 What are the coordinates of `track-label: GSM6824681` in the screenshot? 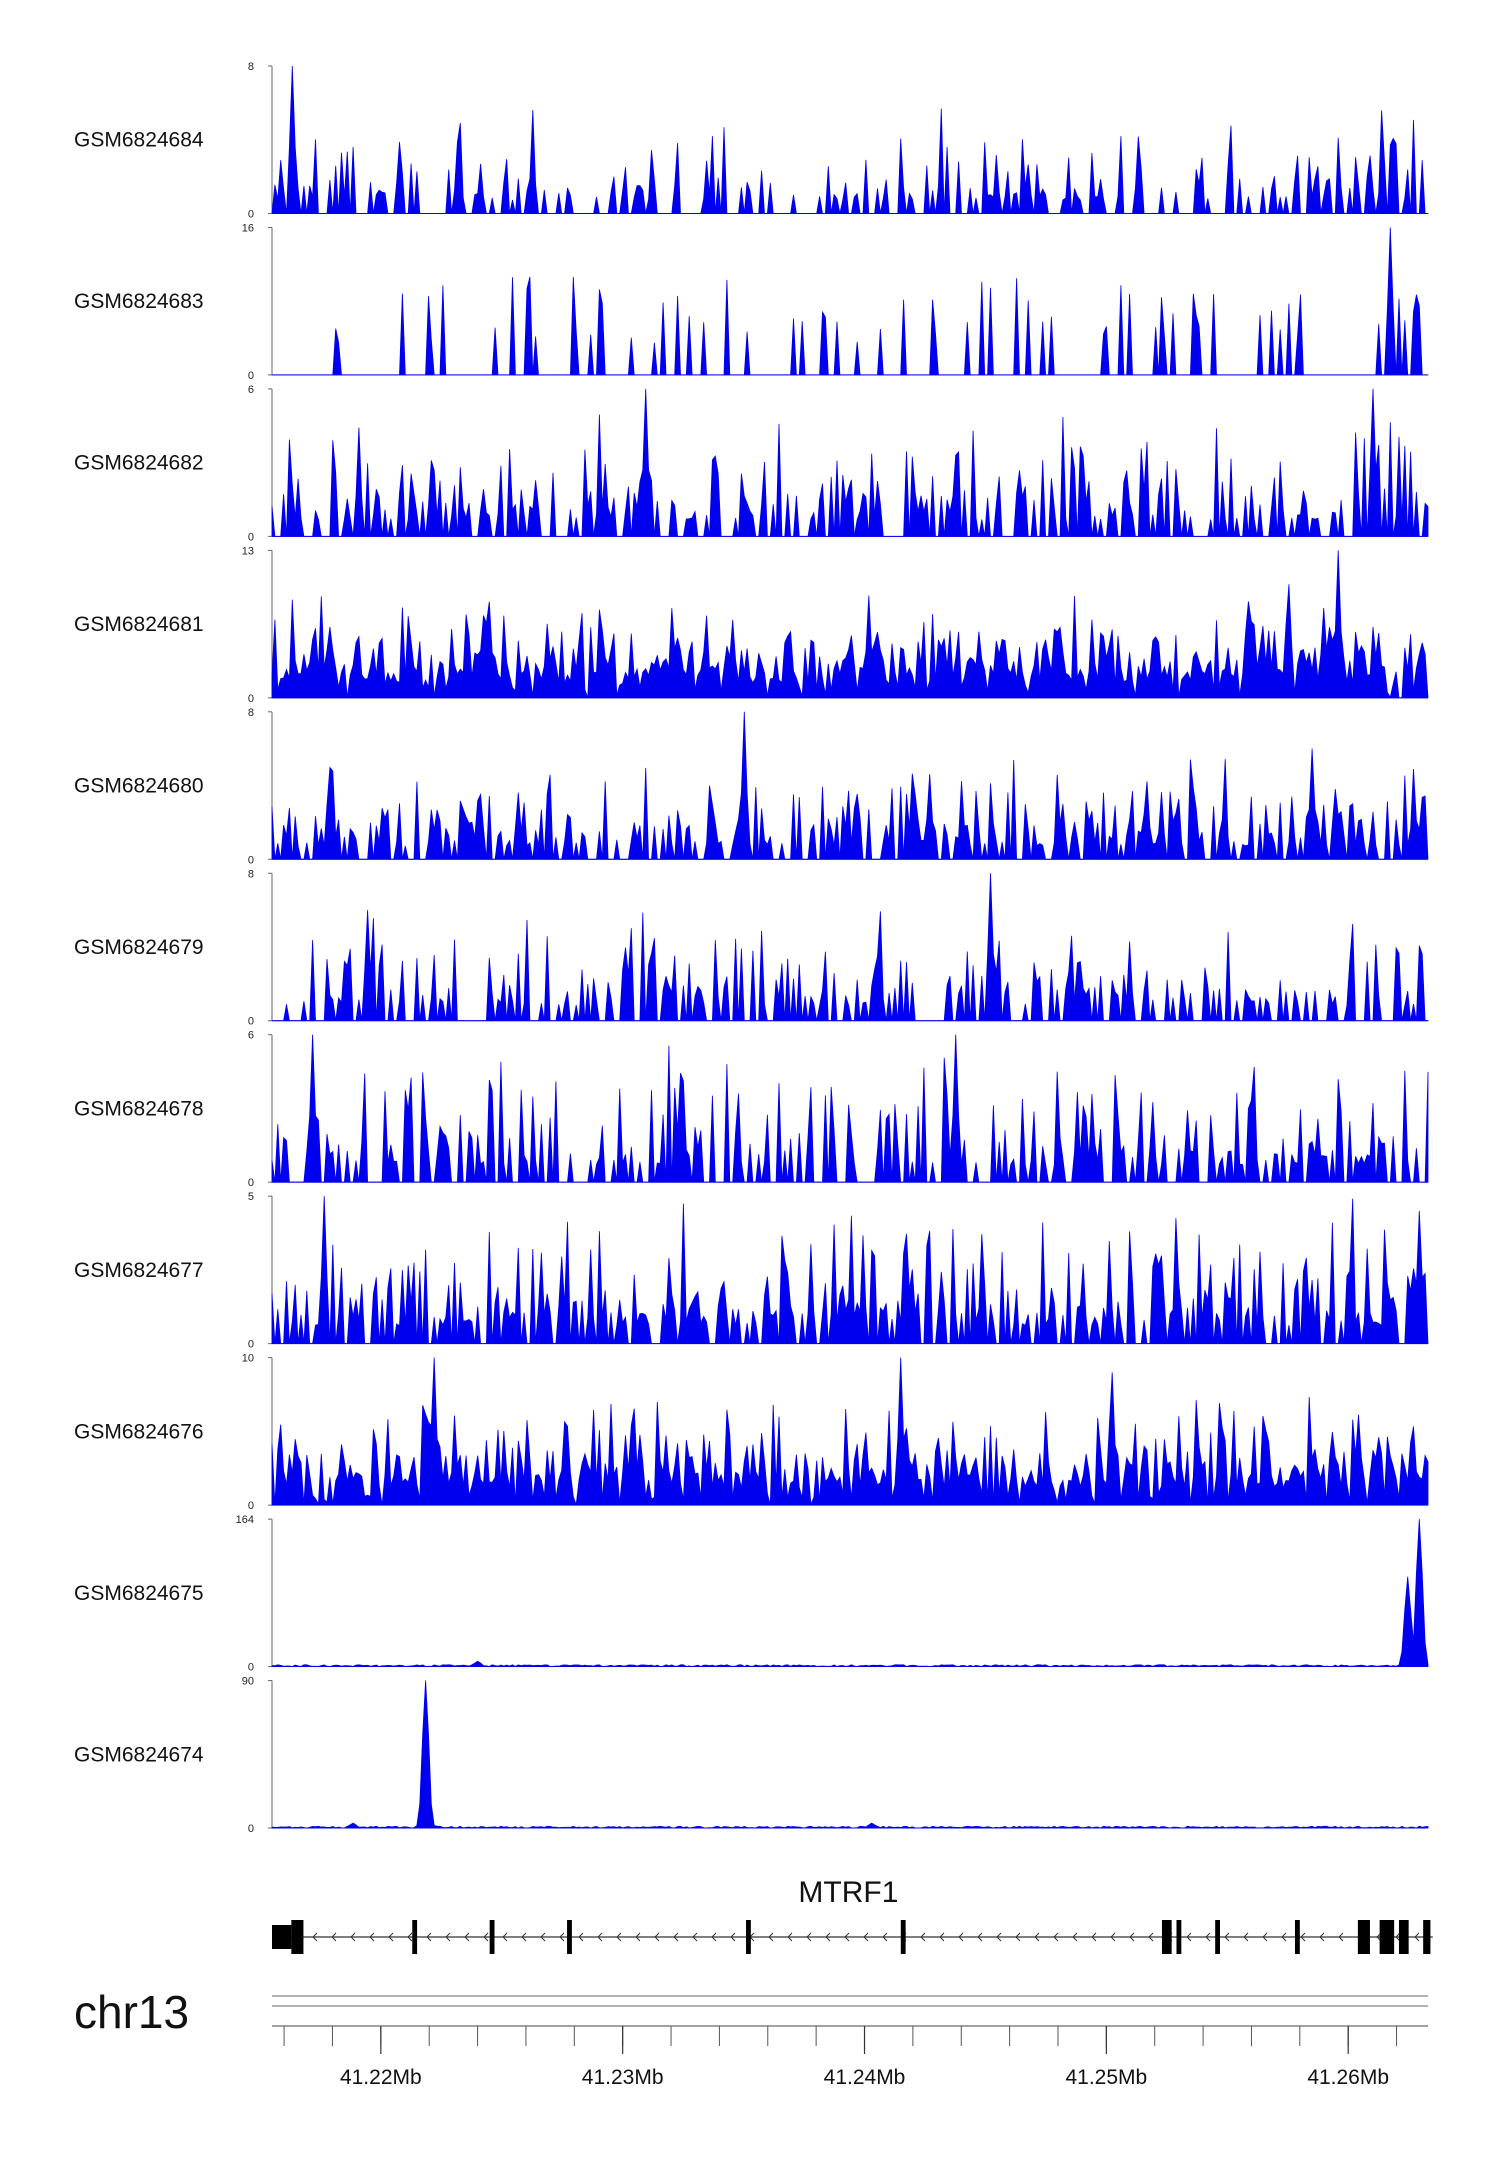 It's located at (139, 624).